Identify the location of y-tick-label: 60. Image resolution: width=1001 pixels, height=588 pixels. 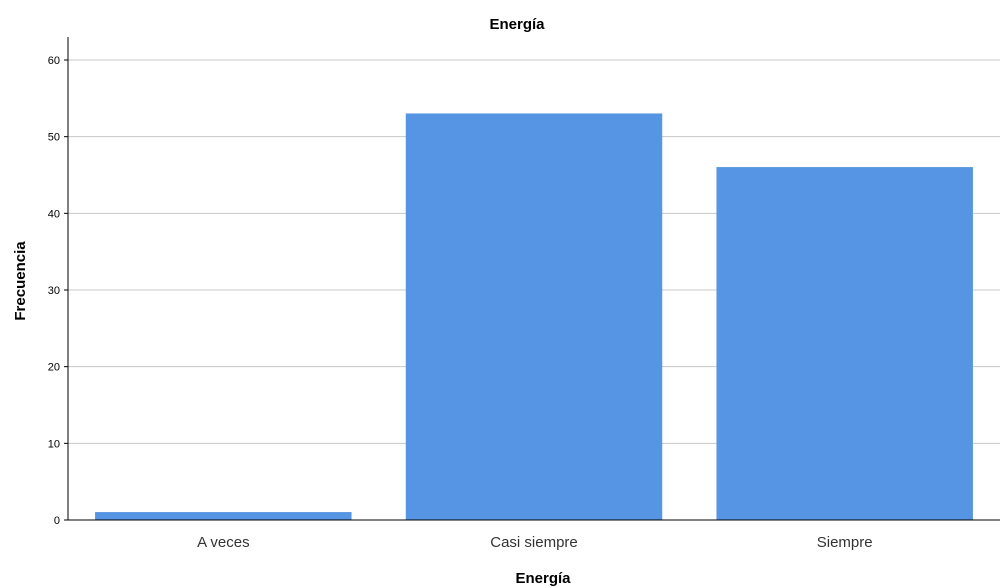
(54, 61).